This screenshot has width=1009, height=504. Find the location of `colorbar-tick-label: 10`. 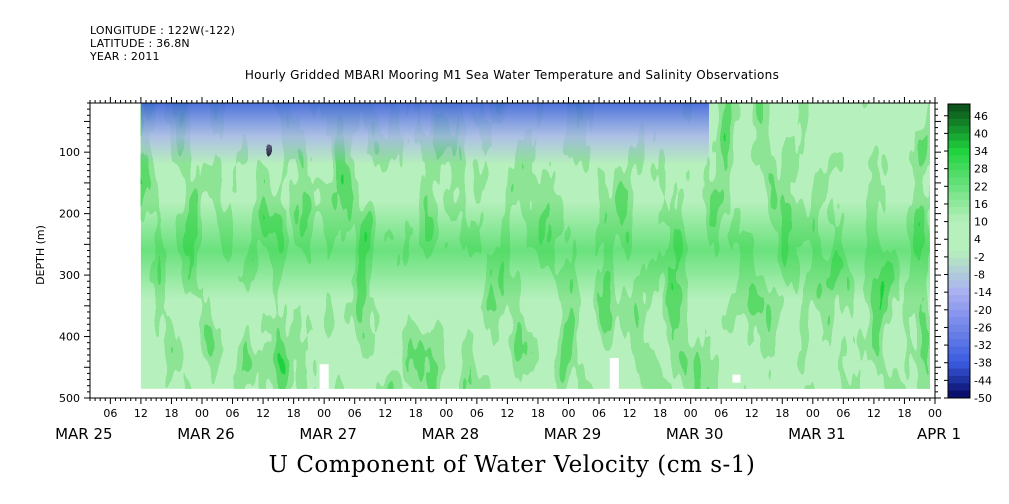

colorbar-tick-label: 10 is located at coordinates (981, 222).